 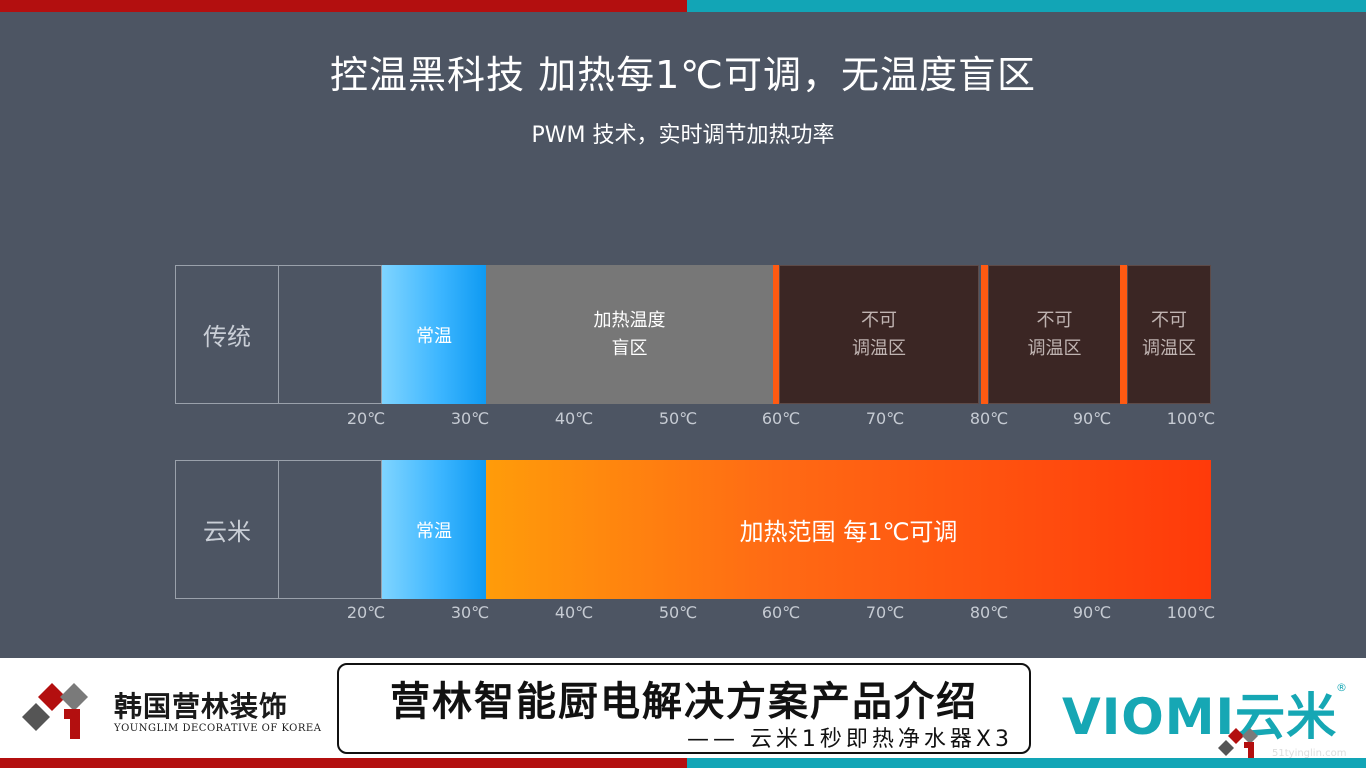 I want to click on product-intro-subtitle: —— 云米1秒即热净水器X3, so click(x=849, y=739).